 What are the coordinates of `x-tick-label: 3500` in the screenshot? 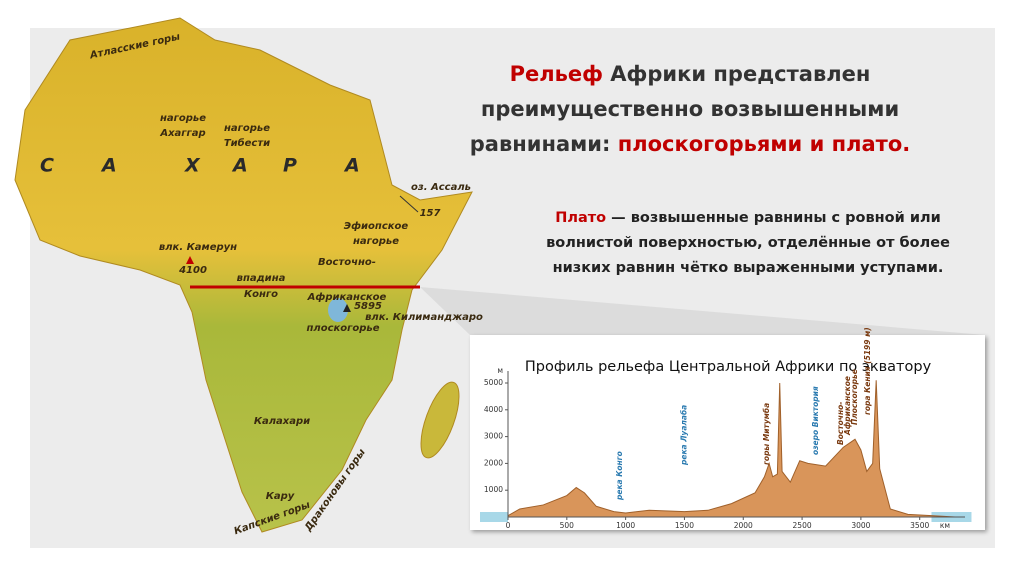 It's located at (919, 525).